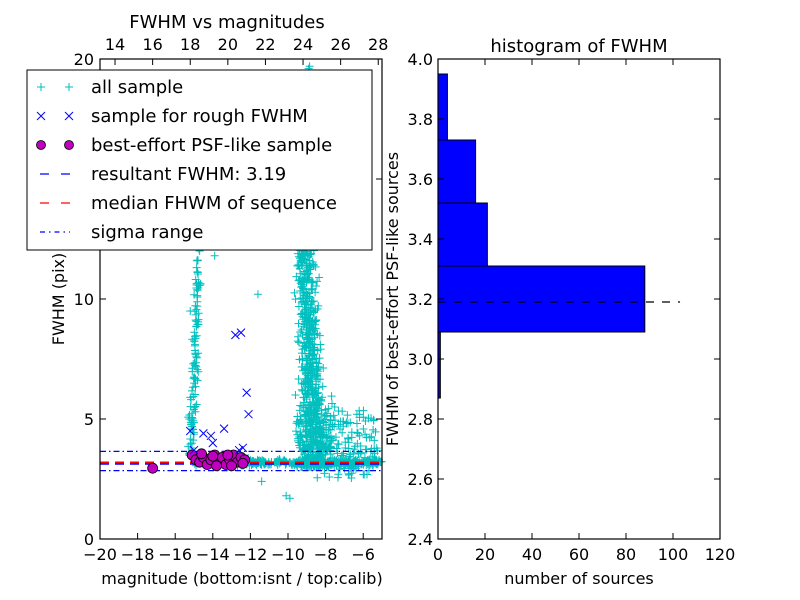  I want to click on x-tick-label: −6, so click(363, 554).